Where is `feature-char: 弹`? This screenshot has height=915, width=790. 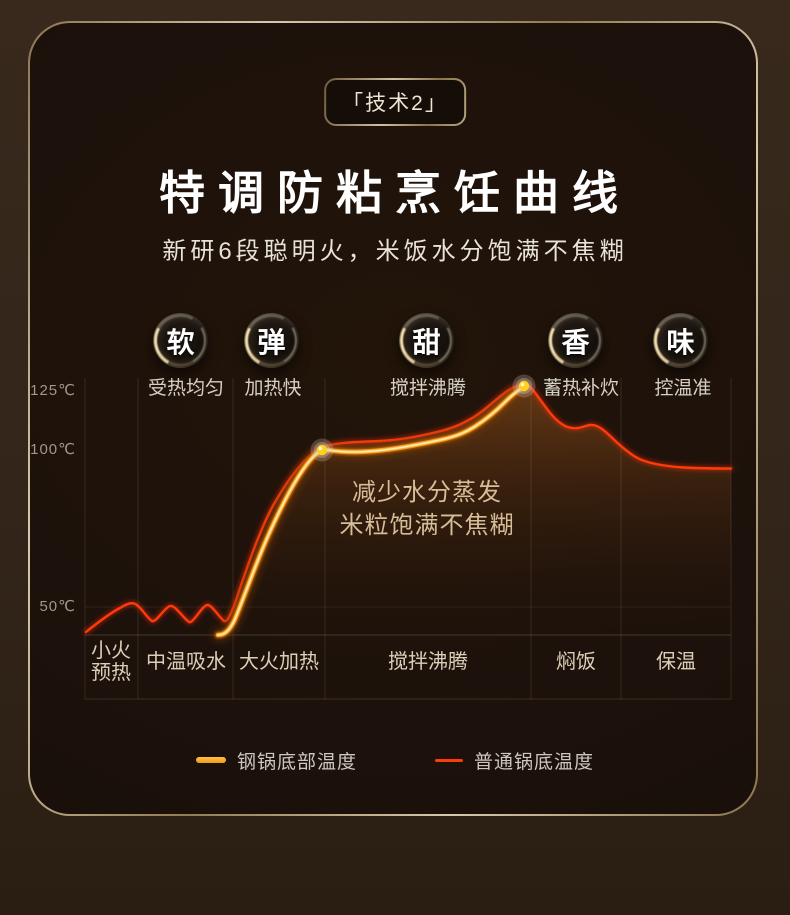 feature-char: 弹 is located at coordinates (271, 342).